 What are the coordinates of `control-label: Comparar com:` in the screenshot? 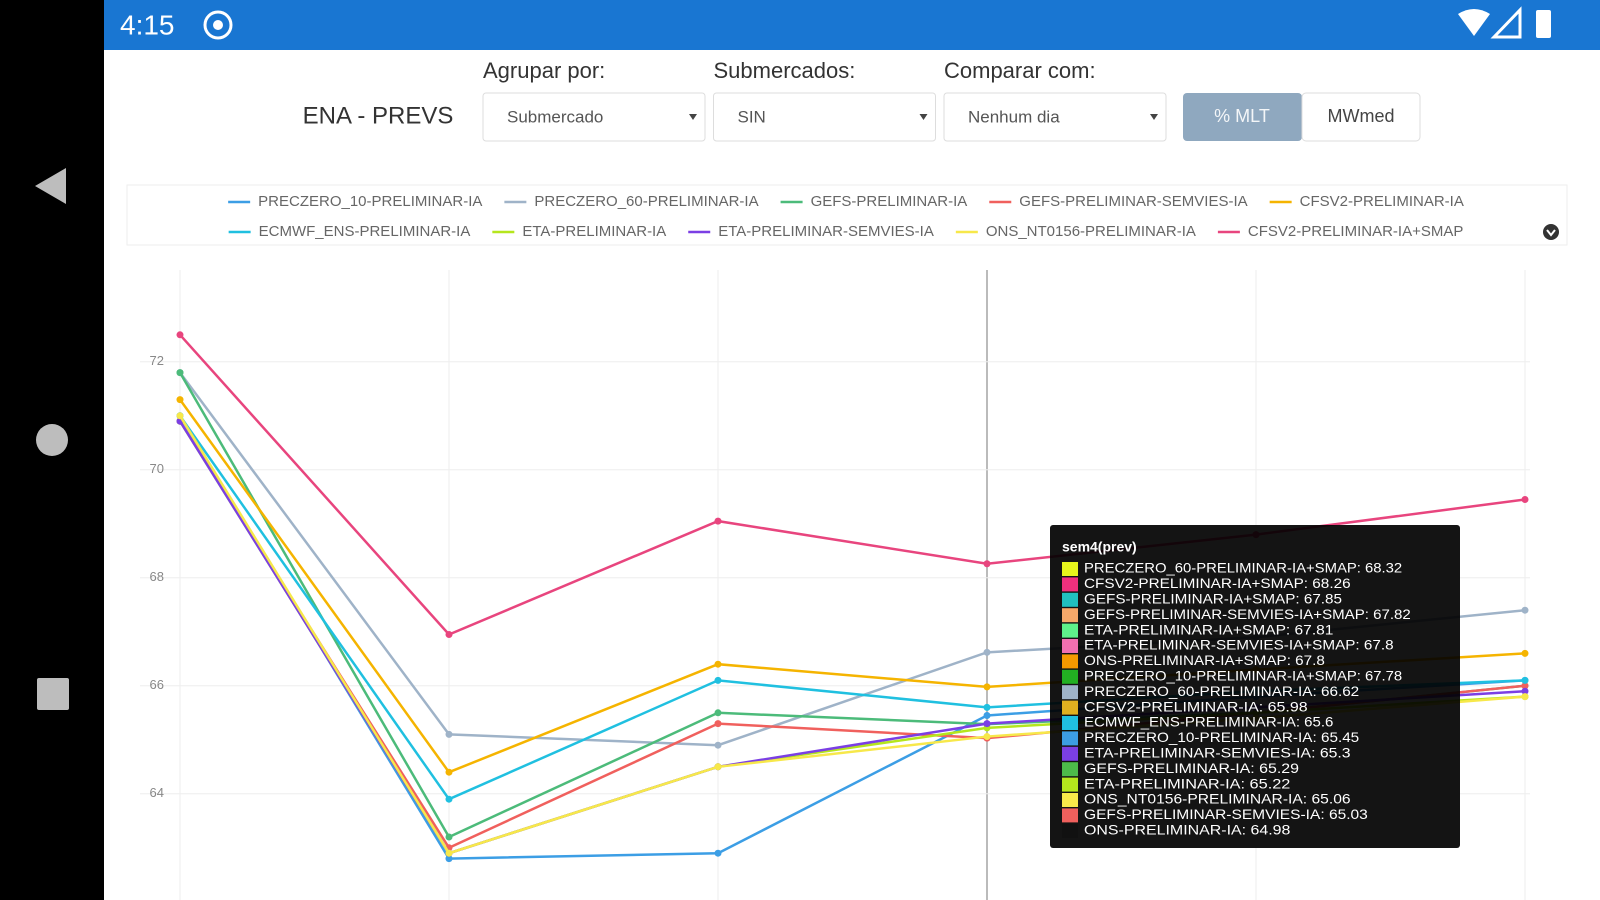 It's located at (1020, 70).